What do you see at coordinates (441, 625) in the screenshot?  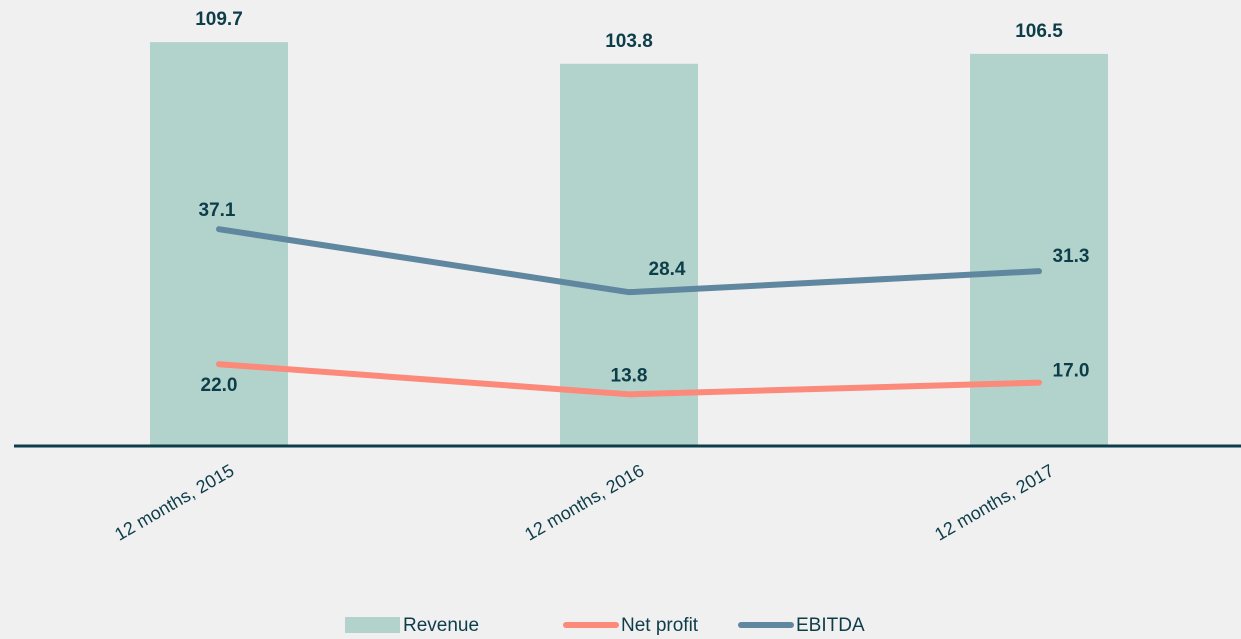 I see `legend-label: Revenue` at bounding box center [441, 625].